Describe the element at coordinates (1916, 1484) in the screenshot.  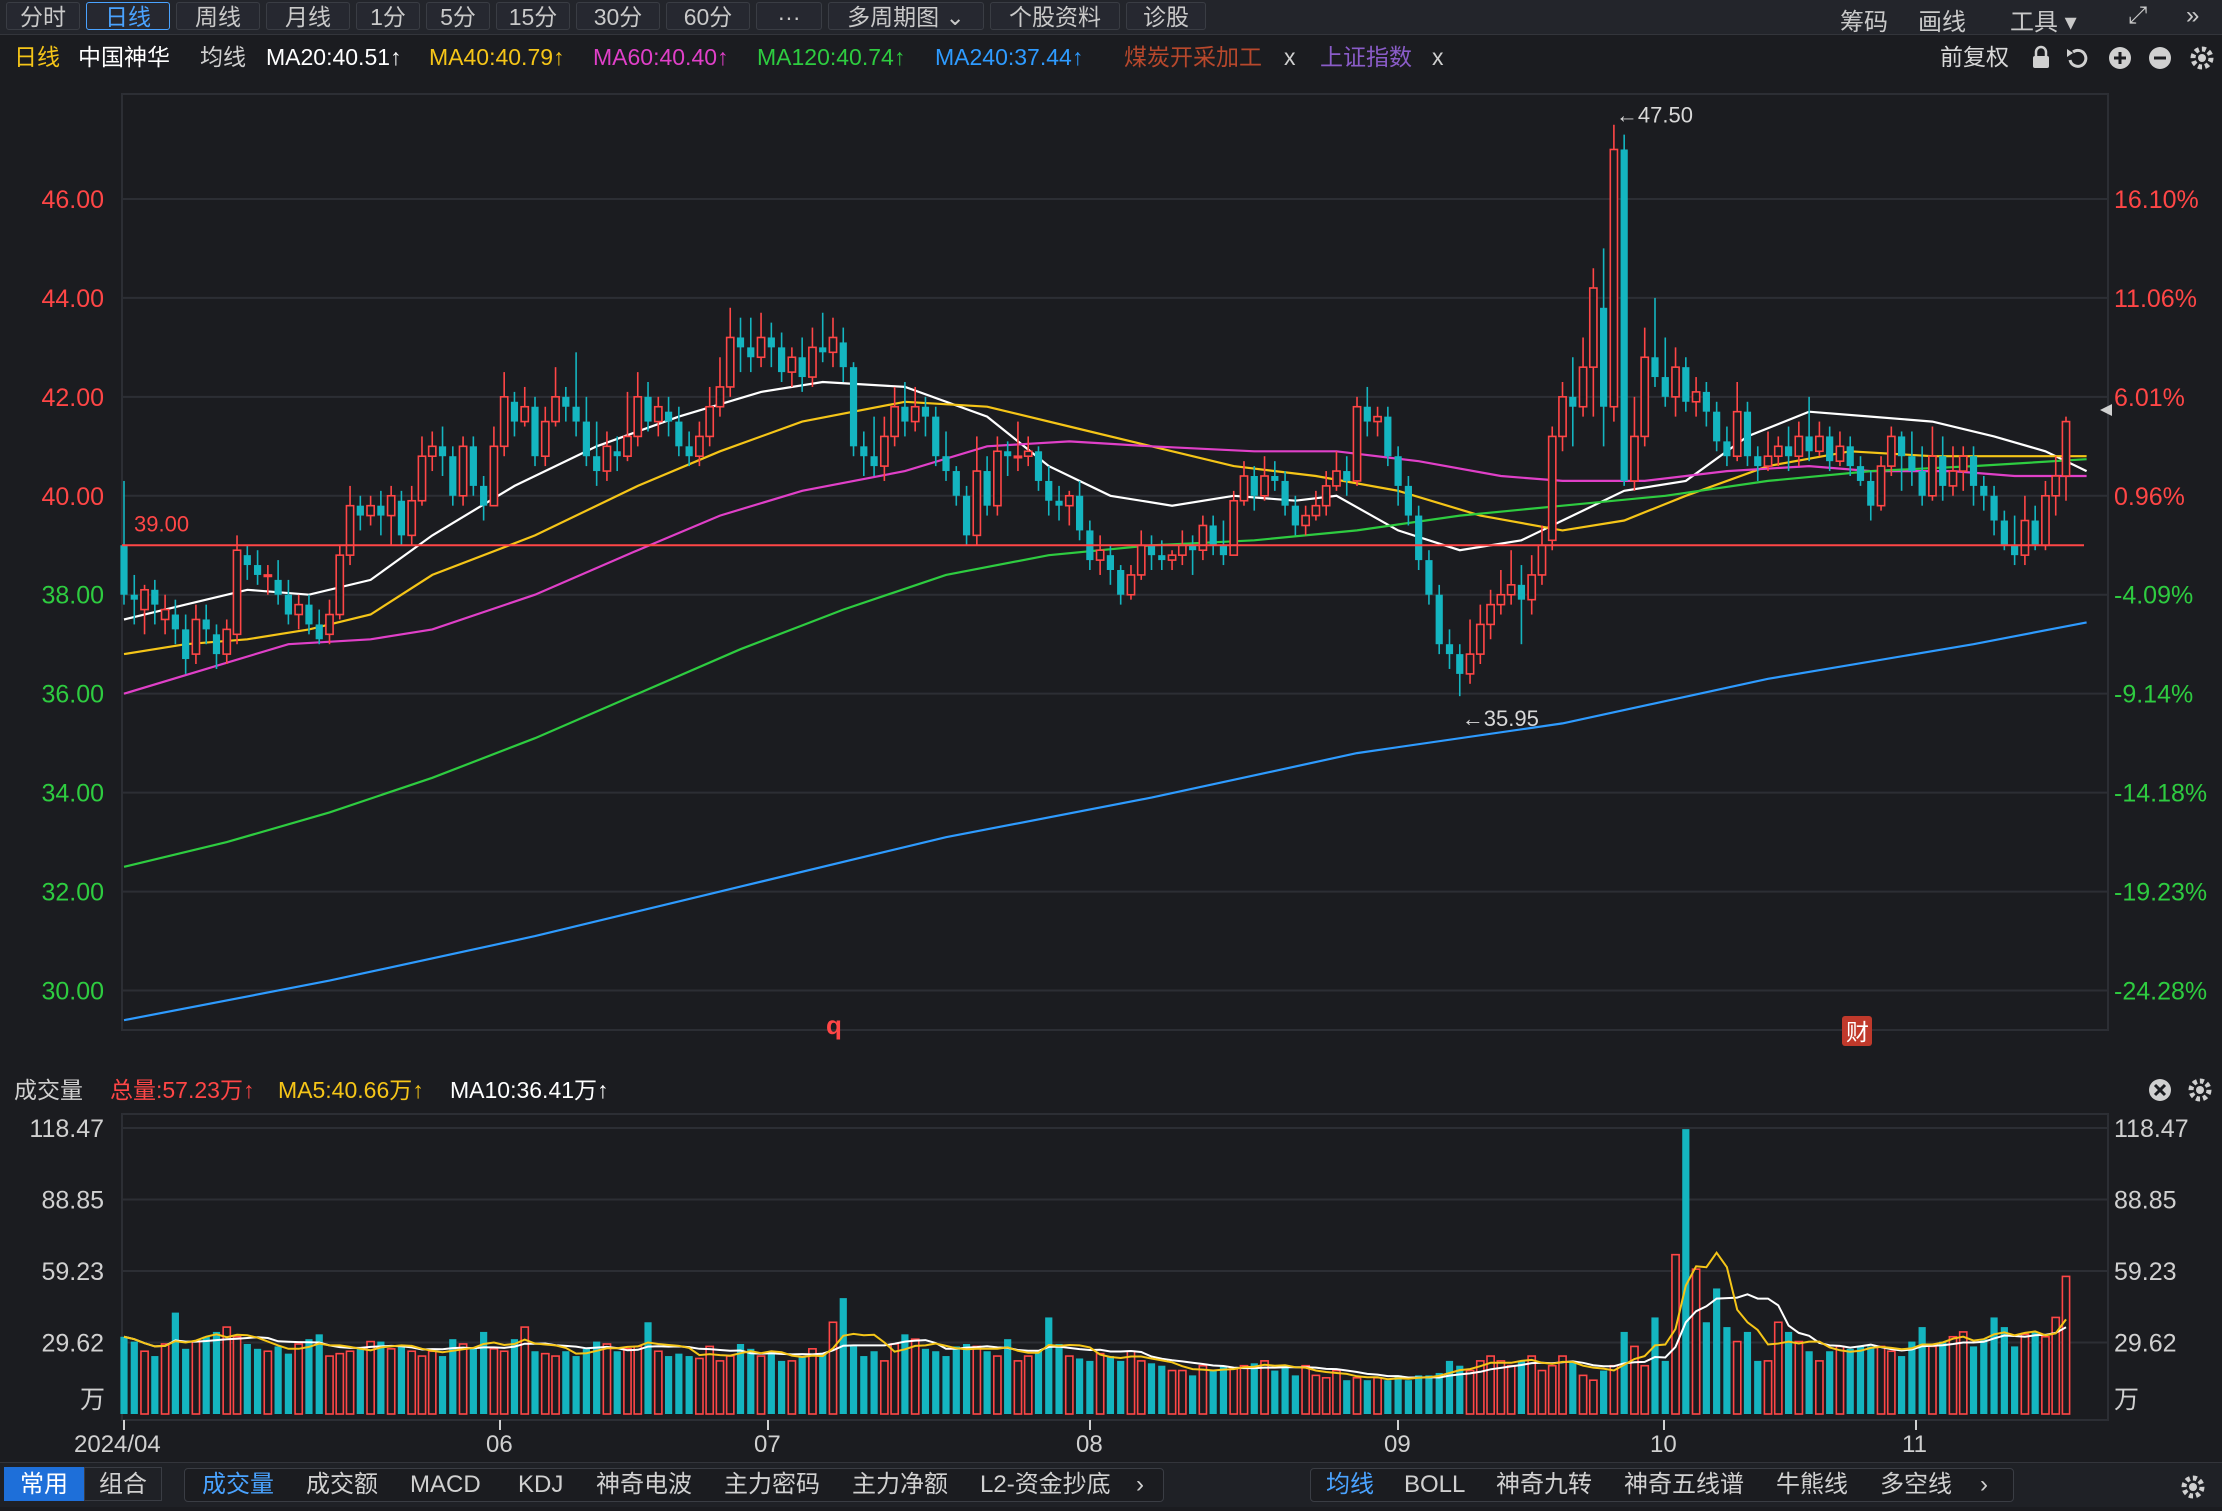
I see `tab-long-short: 多空线` at that location.